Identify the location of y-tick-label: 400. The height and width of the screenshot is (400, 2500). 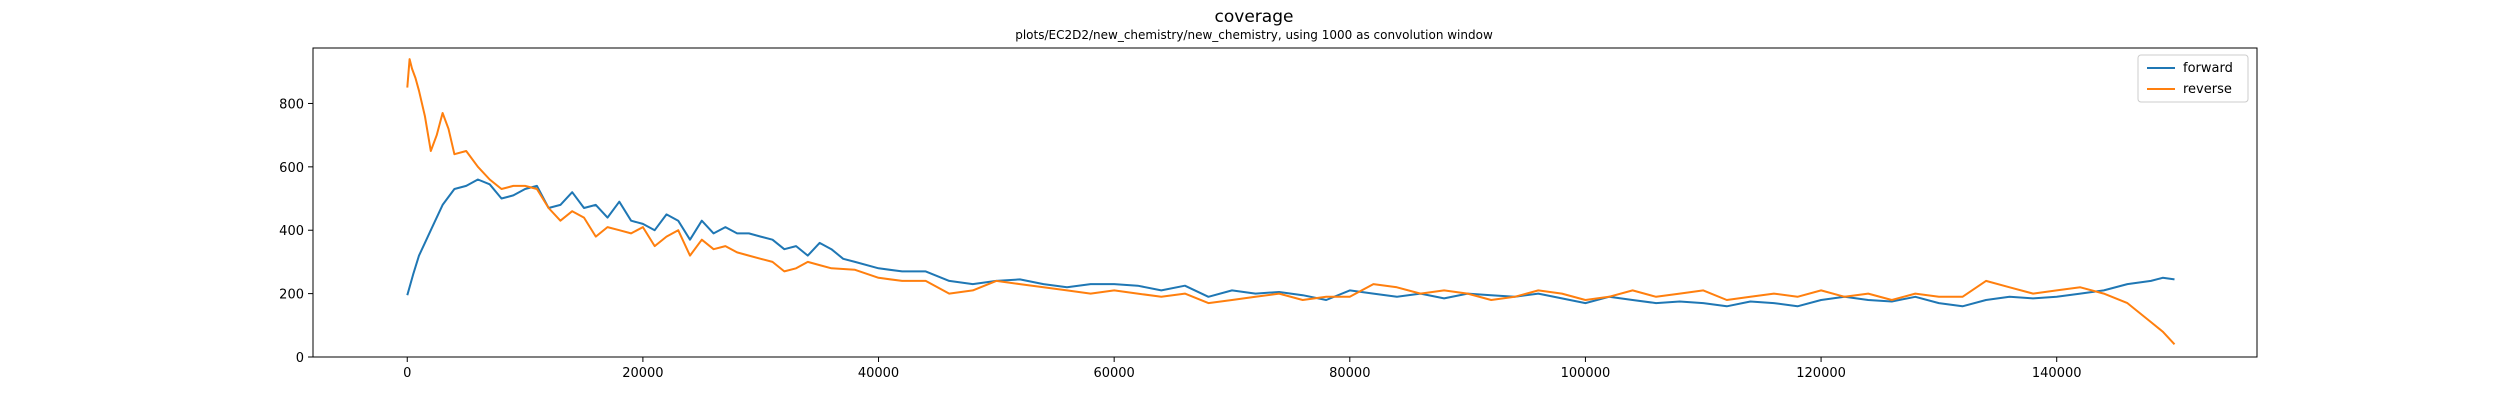
(291, 231).